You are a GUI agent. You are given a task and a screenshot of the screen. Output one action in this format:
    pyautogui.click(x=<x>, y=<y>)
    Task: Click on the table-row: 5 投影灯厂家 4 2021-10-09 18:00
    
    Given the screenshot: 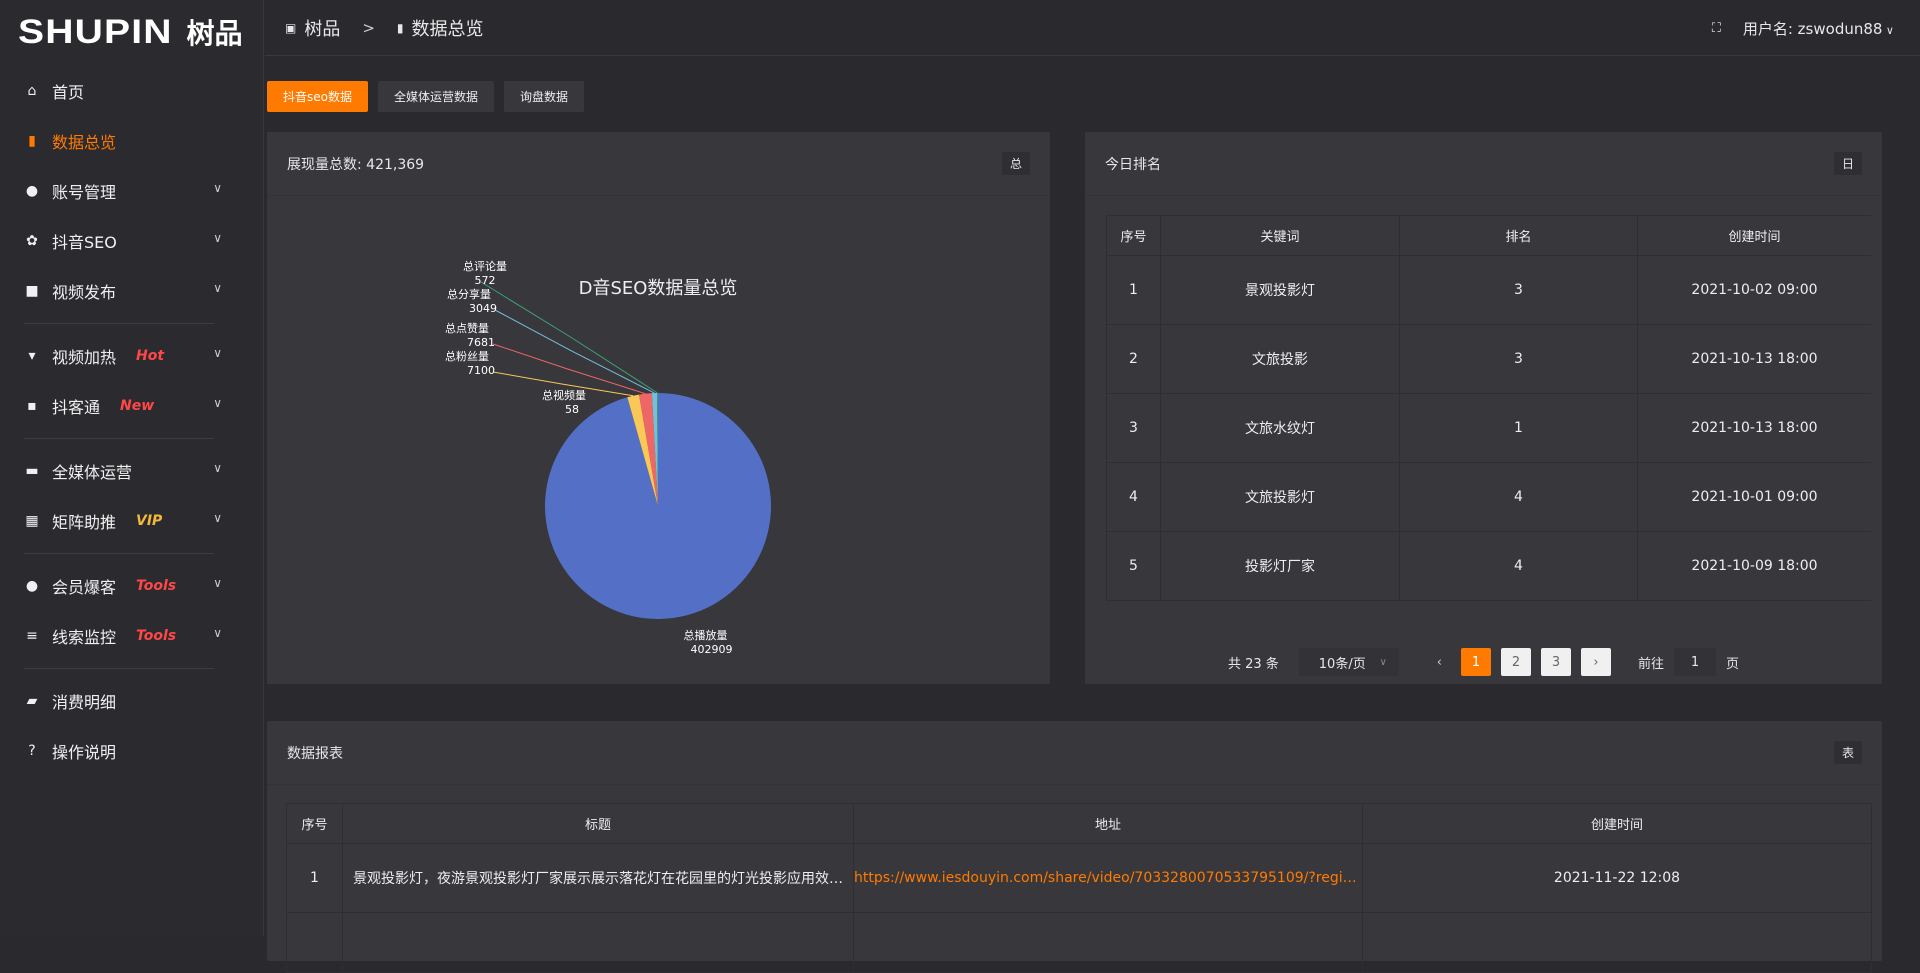 What is the action you would take?
    pyautogui.click(x=1488, y=566)
    